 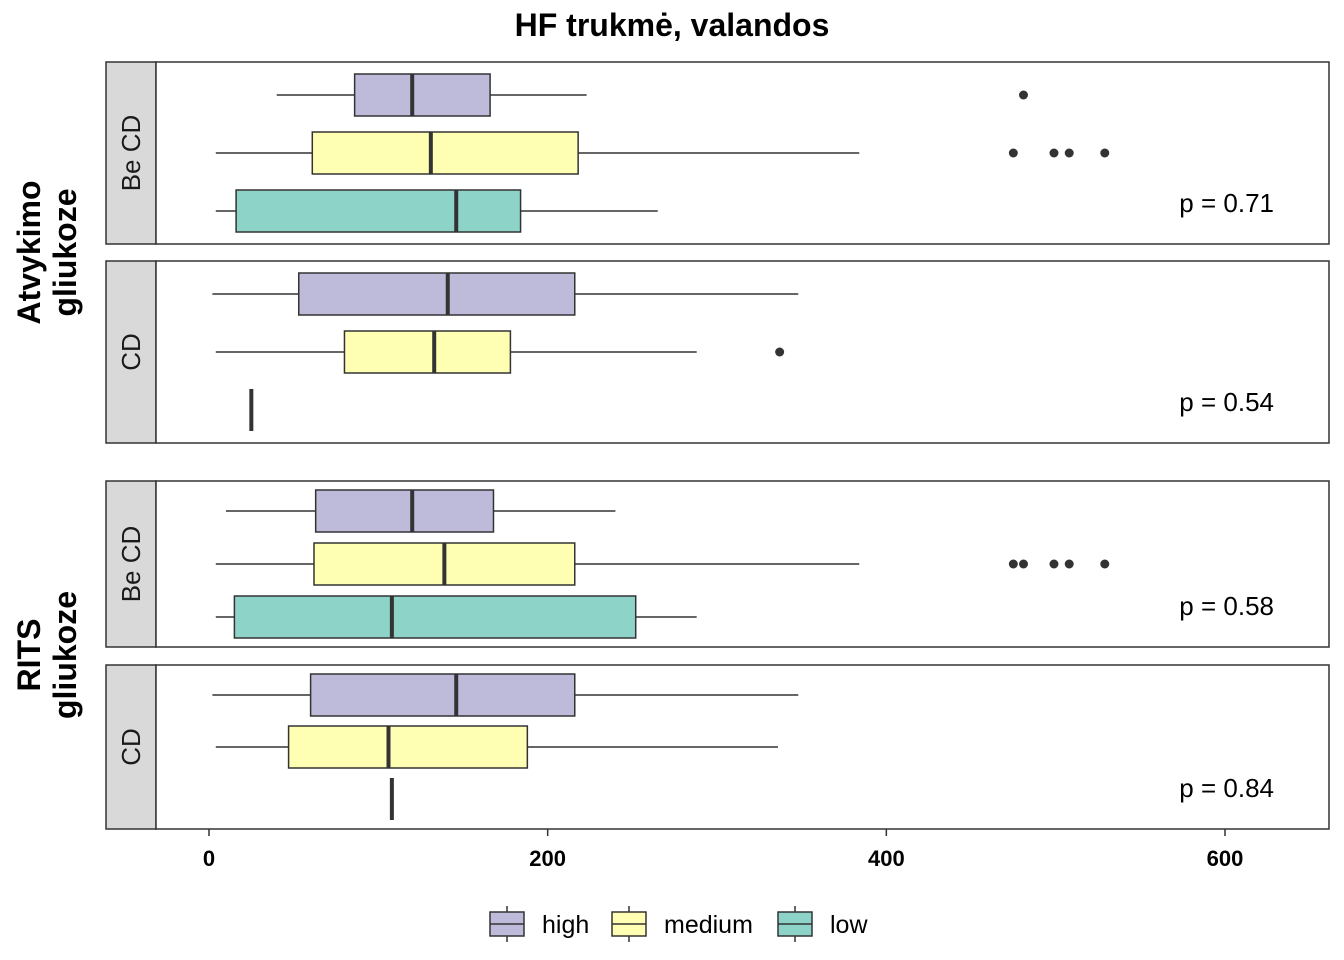 I want to click on chart-title: HF trukmė, valandos, so click(x=672, y=25).